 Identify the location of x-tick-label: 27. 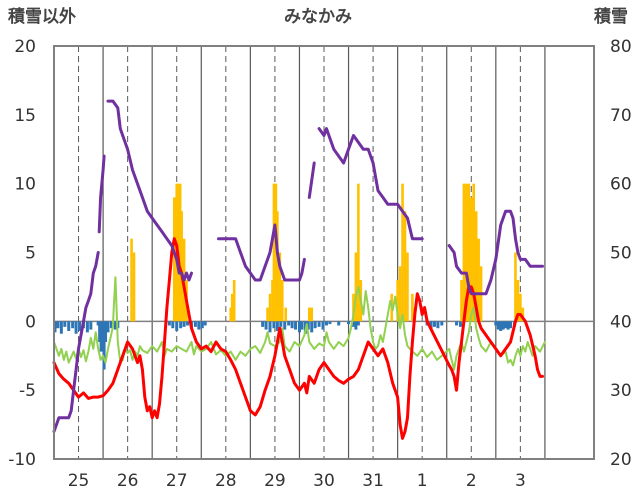
(177, 481).